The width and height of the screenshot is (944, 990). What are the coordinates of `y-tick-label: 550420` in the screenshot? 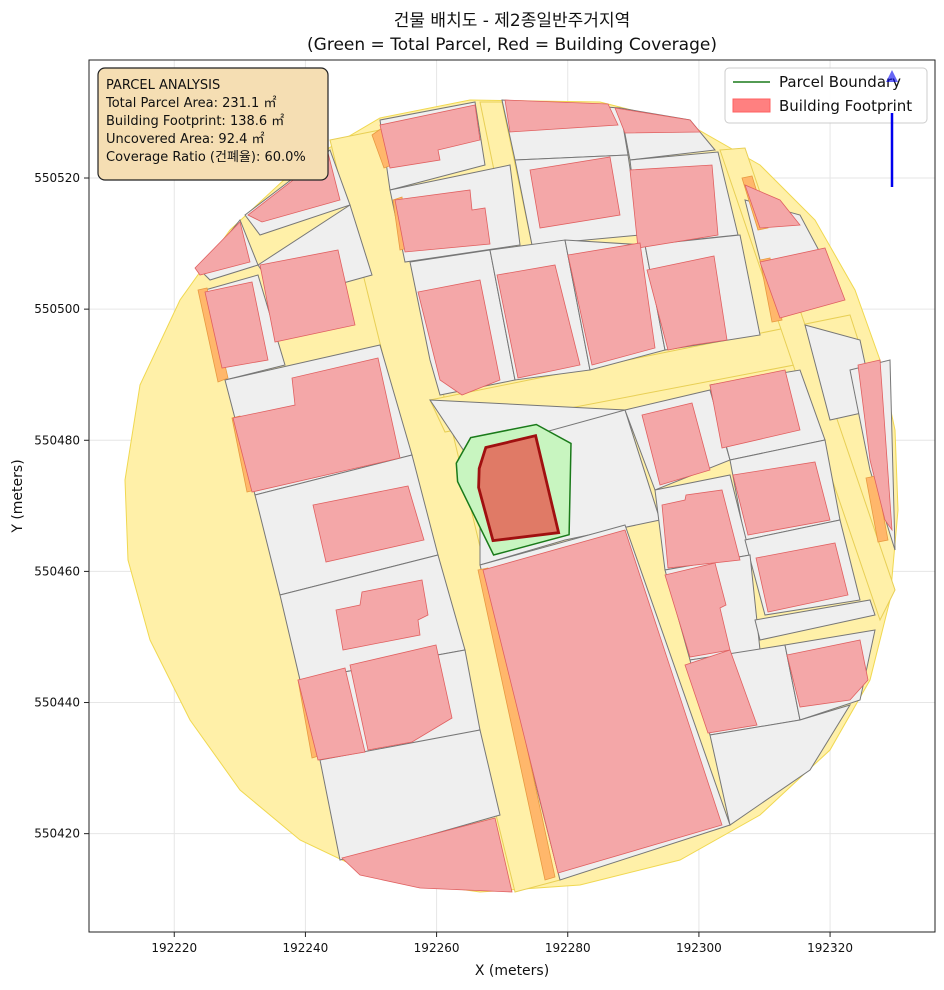 It's located at (57, 834).